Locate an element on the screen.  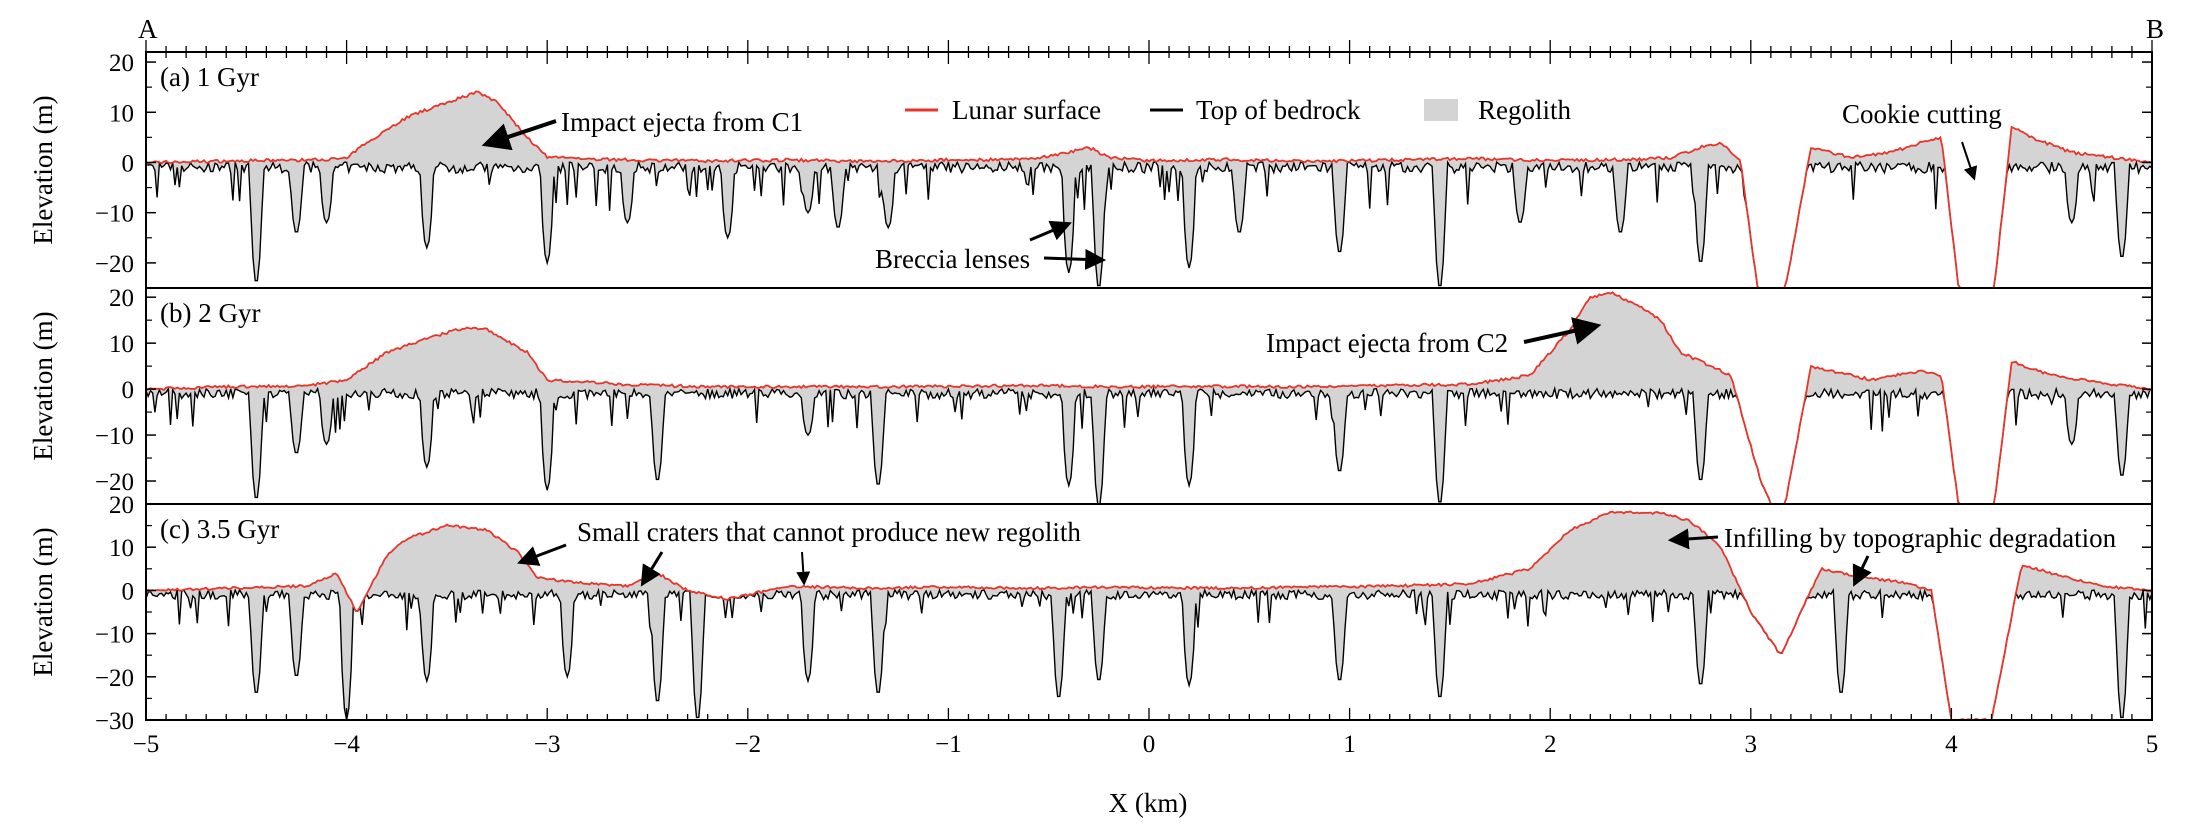
legend-swatch-regolith is located at coordinates (1441, 110).